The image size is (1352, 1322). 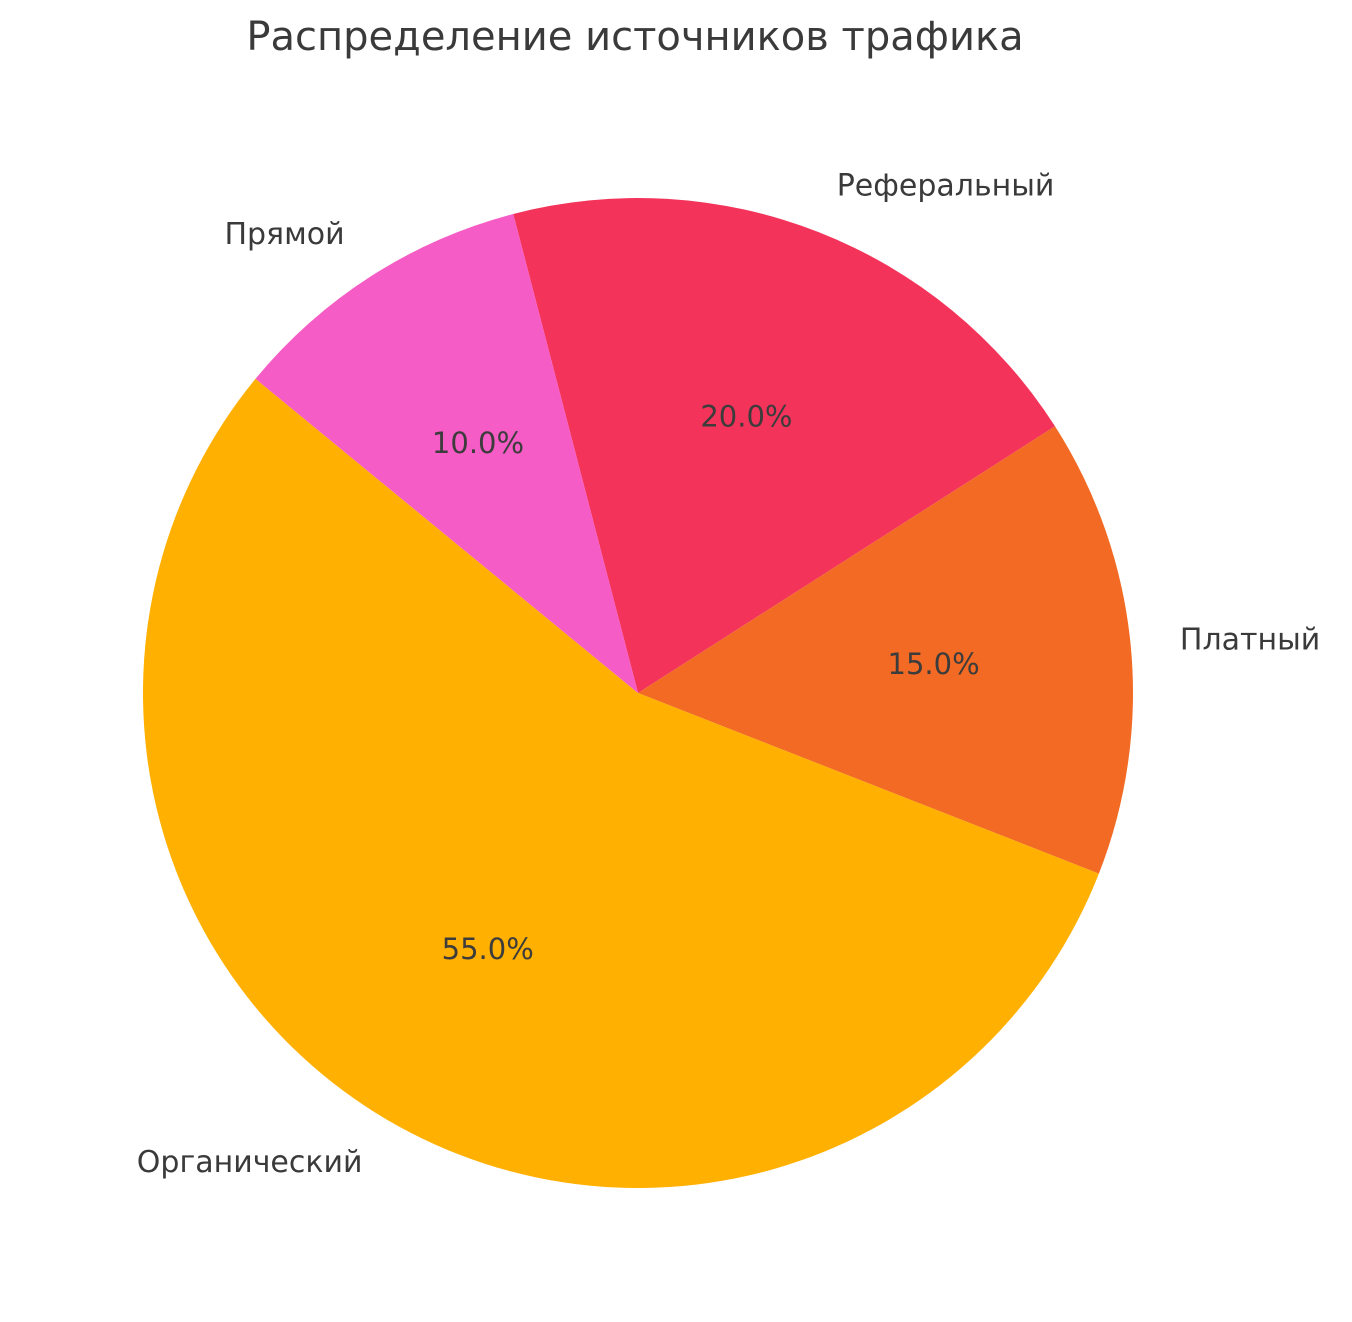 I want to click on slice-label-3: Прямой, so click(x=284, y=234).